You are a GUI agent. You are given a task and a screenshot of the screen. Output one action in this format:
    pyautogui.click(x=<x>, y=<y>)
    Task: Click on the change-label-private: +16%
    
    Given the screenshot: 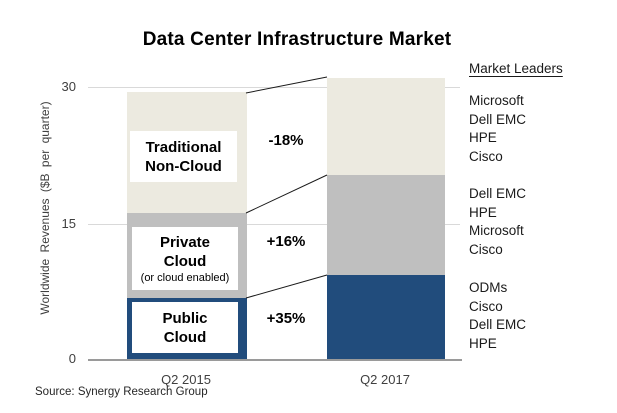 What is the action you would take?
    pyautogui.click(x=286, y=241)
    